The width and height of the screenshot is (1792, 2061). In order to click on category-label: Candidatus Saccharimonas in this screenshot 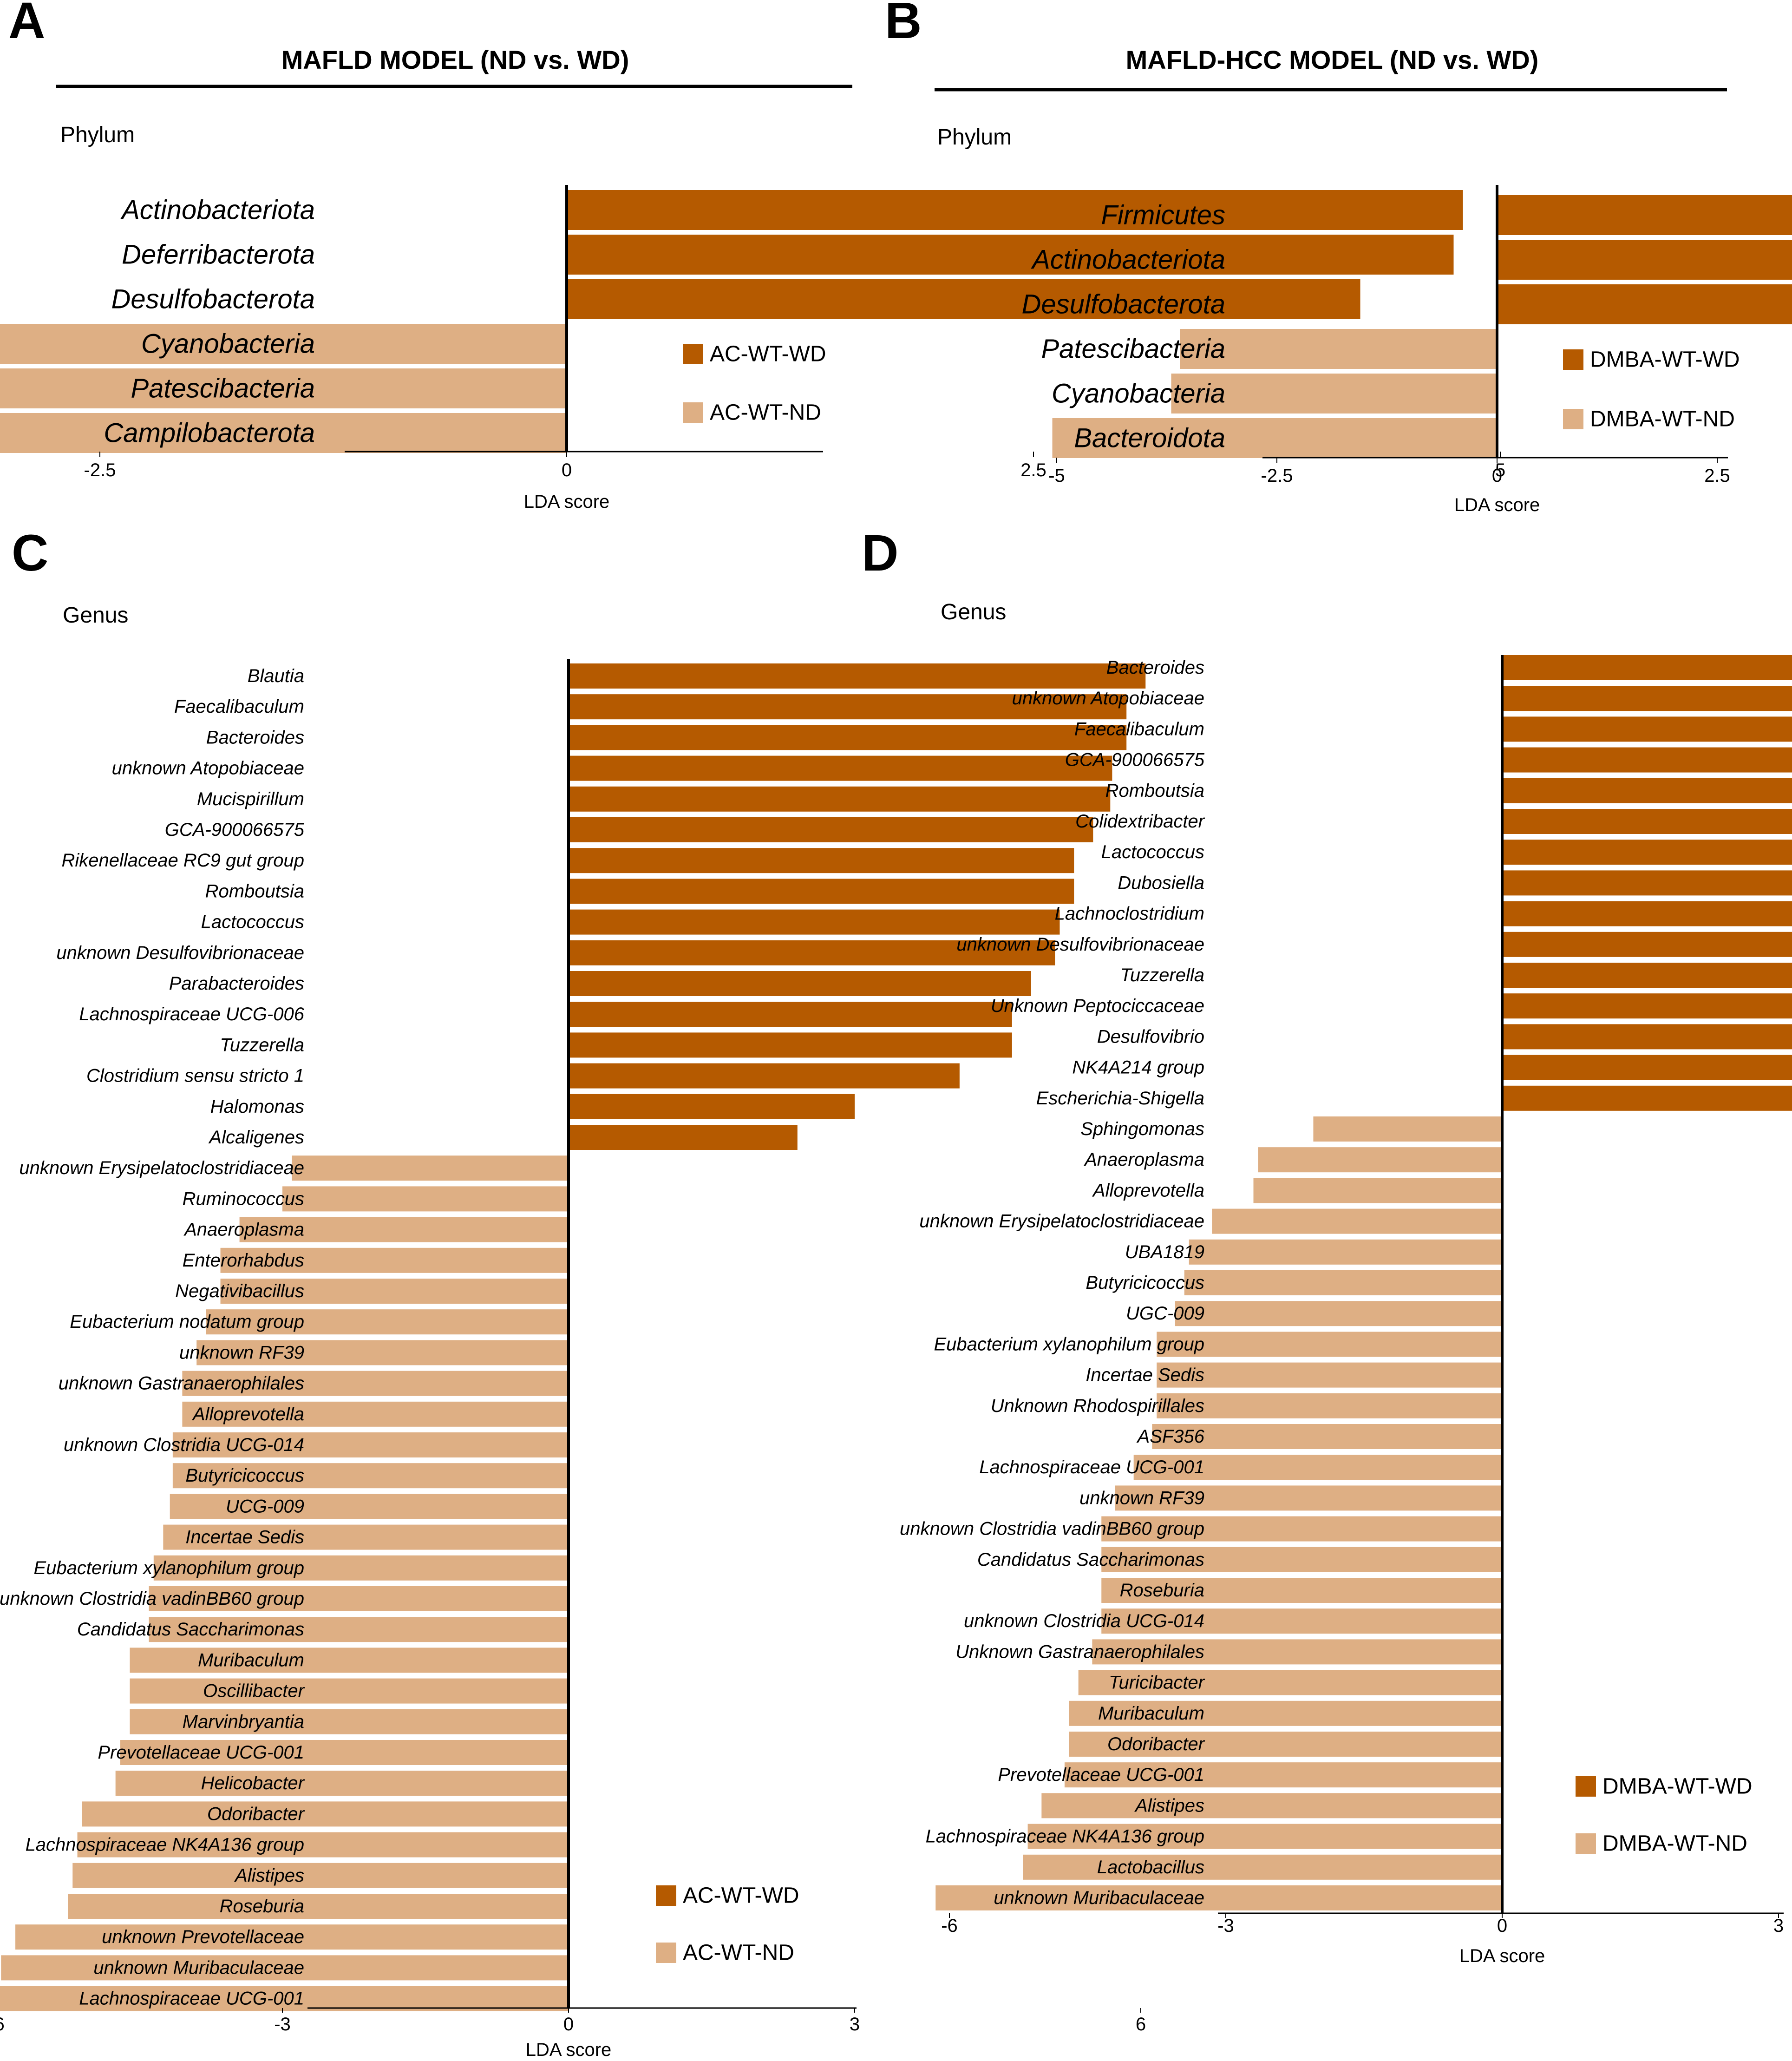, I will do `click(1090, 1559)`.